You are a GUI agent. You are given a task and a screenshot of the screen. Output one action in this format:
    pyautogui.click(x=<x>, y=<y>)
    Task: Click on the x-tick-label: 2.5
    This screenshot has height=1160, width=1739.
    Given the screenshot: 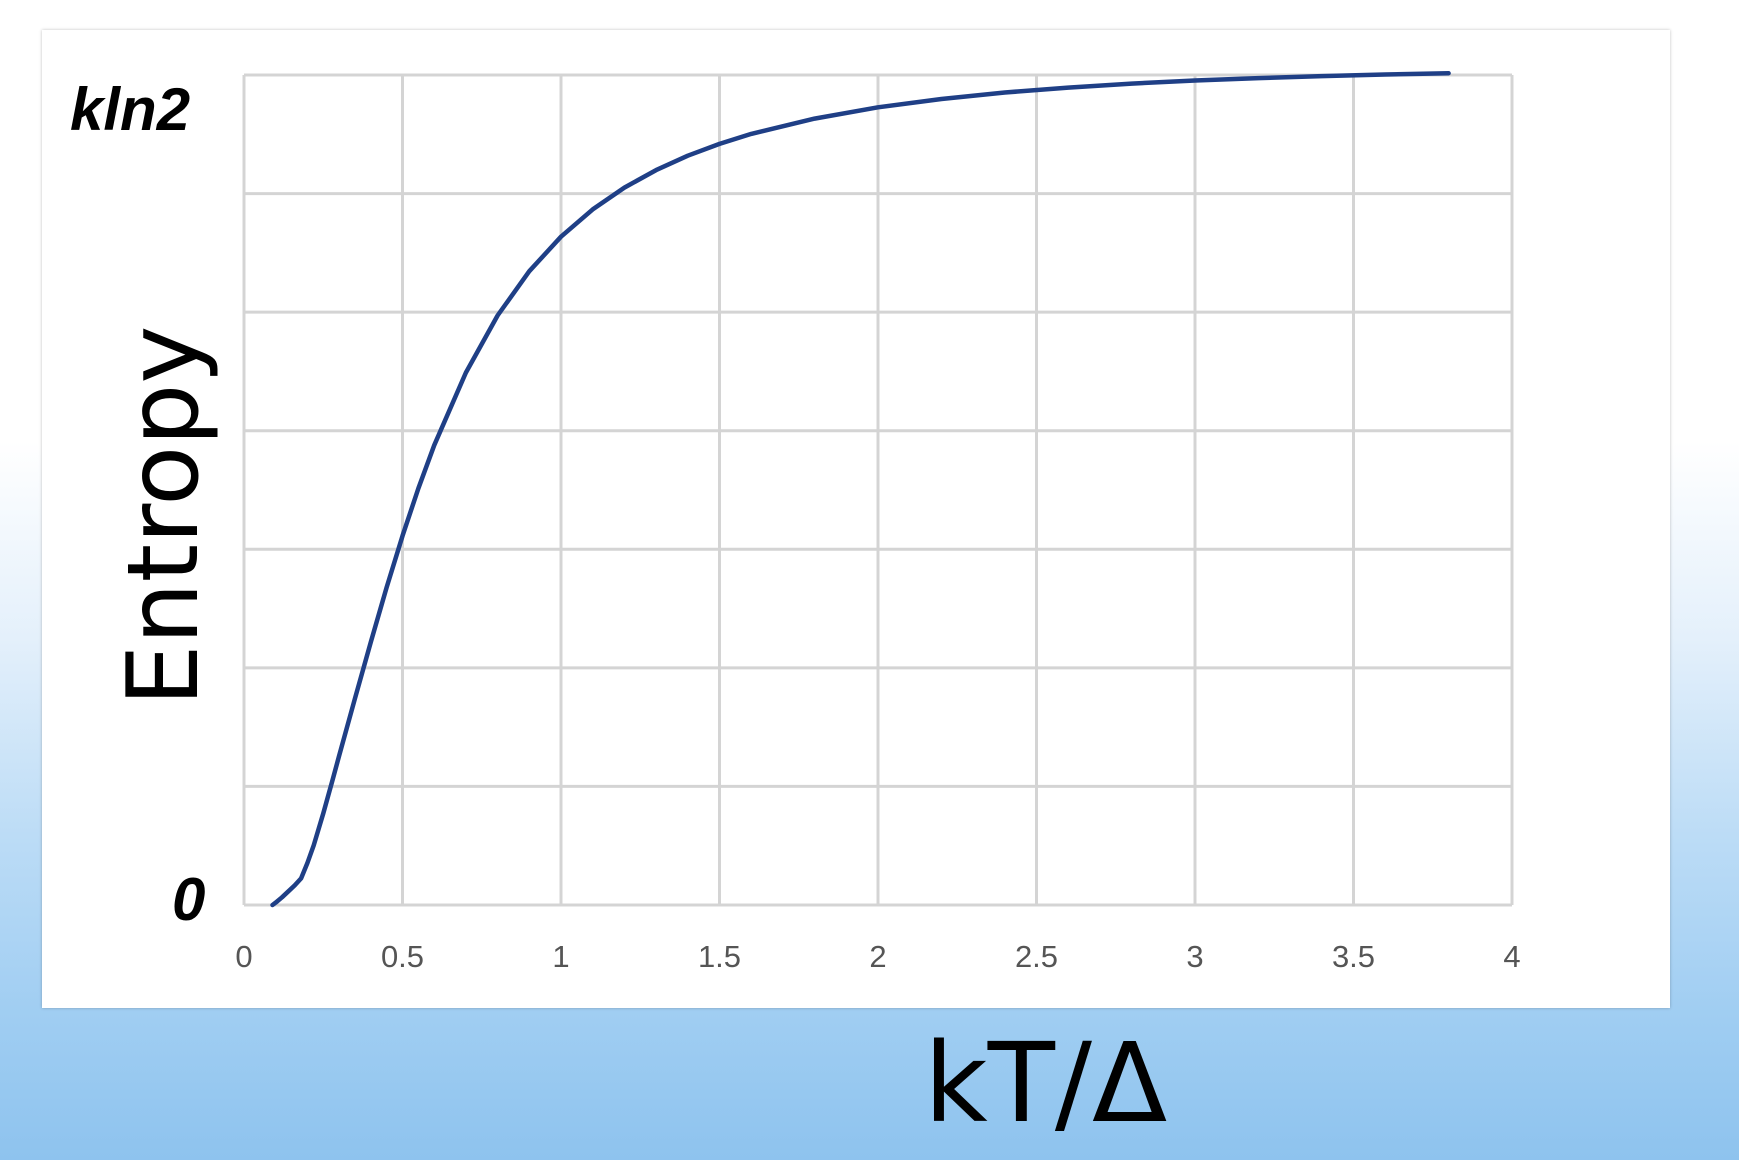 What is the action you would take?
    pyautogui.click(x=1036, y=956)
    